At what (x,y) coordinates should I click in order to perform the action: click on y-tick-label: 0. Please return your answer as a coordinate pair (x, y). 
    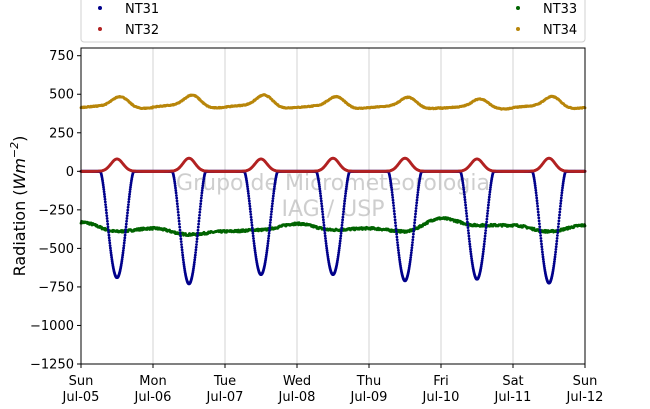
    Looking at the image, I should click on (70, 172).